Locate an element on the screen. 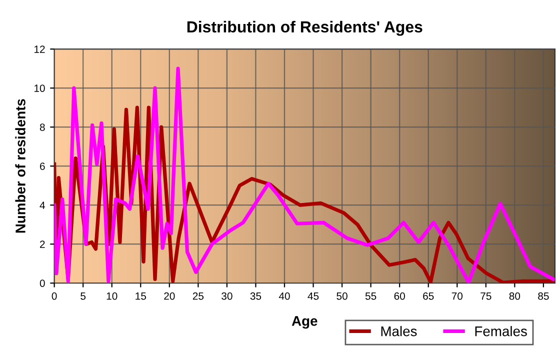  x-tick-label: 45 is located at coordinates (313, 296).